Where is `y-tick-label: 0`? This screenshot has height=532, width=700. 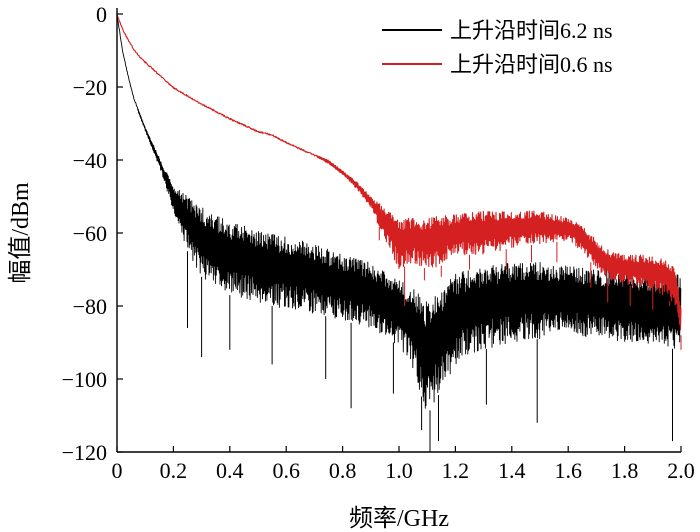
y-tick-label: 0 is located at coordinates (101, 14).